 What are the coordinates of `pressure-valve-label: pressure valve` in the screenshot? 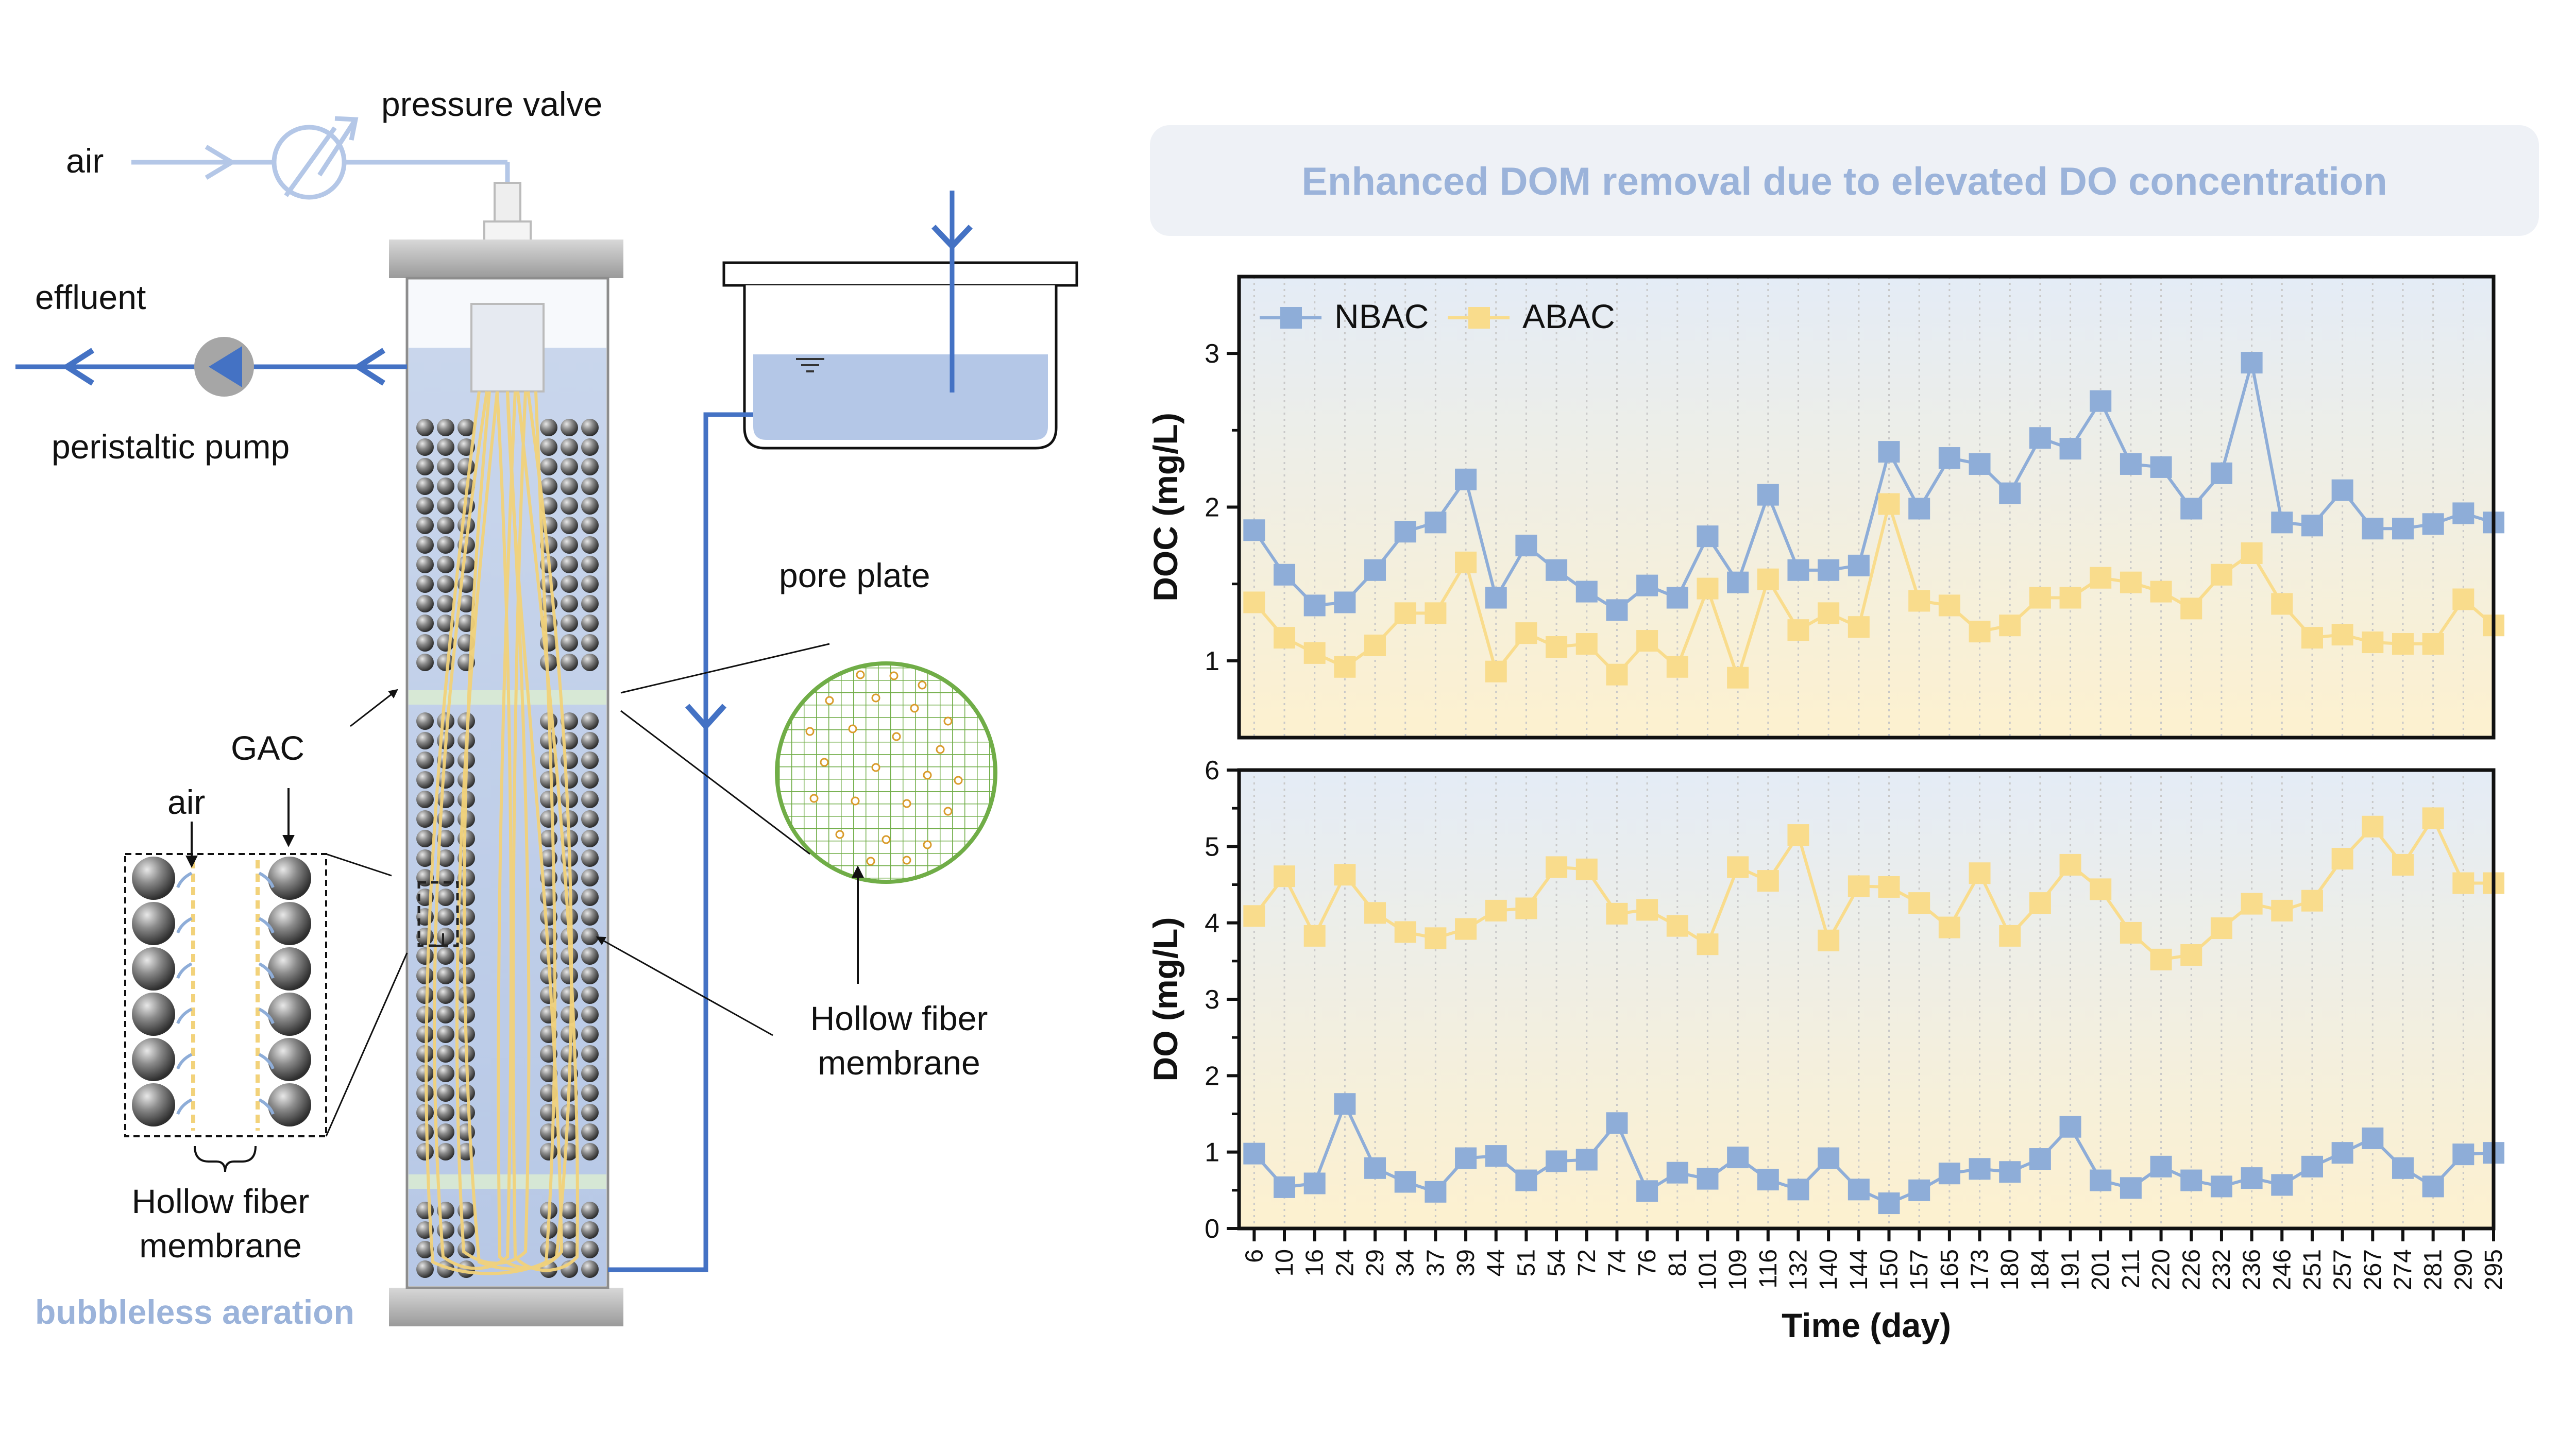 It's located at (491, 104).